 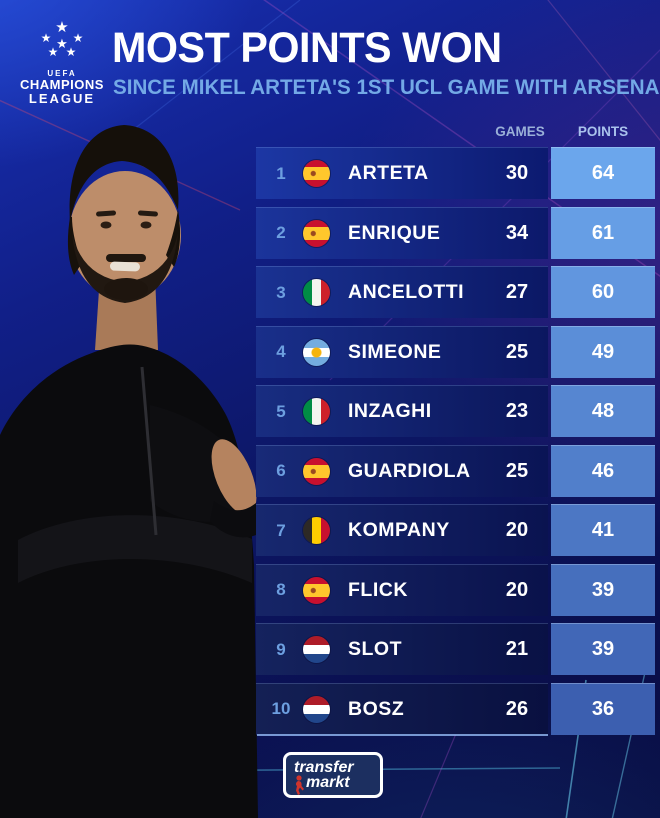 What do you see at coordinates (517, 232) in the screenshot?
I see `games-value: 34` at bounding box center [517, 232].